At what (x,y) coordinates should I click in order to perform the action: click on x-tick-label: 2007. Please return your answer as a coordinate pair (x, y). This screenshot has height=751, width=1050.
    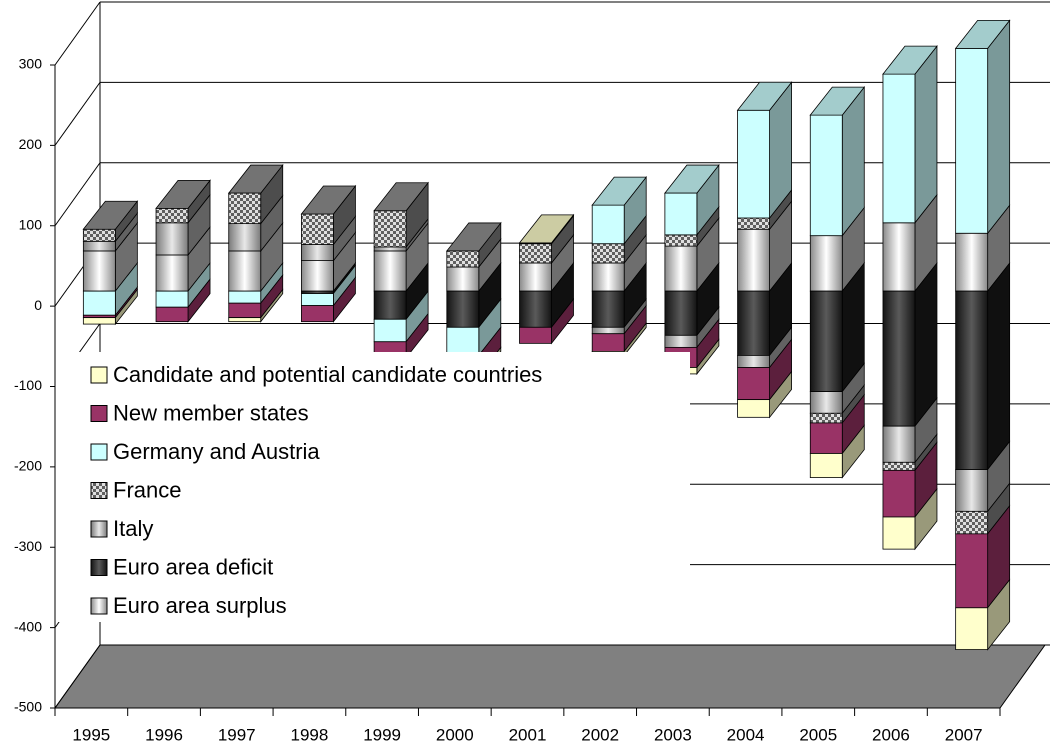
    Looking at the image, I should click on (964, 734).